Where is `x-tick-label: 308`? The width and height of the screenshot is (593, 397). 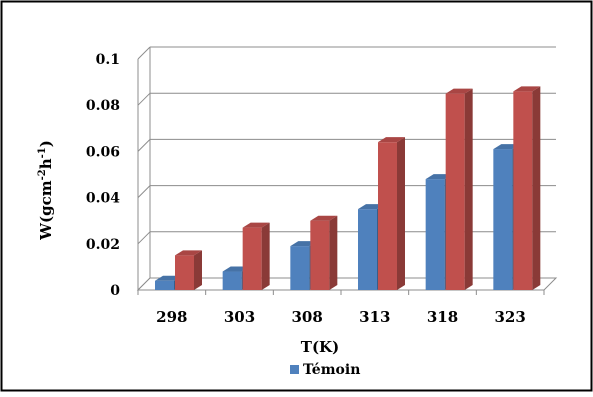
x-tick-label: 308 is located at coordinates (307, 317).